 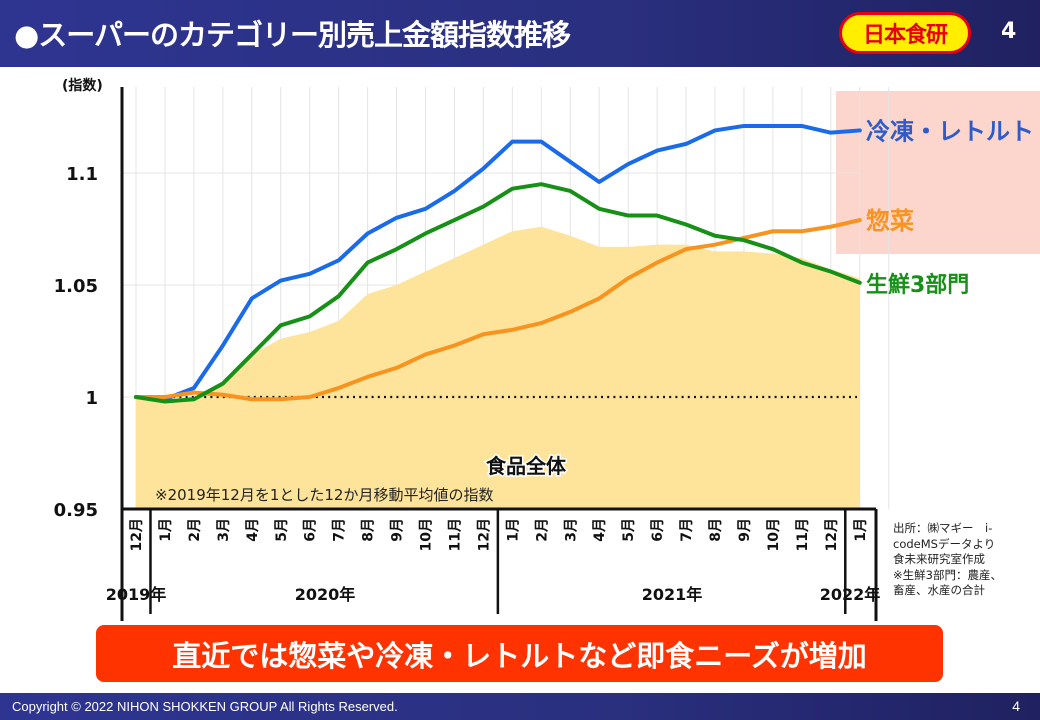 I want to click on logo-text: 日本食研, so click(x=905, y=35).